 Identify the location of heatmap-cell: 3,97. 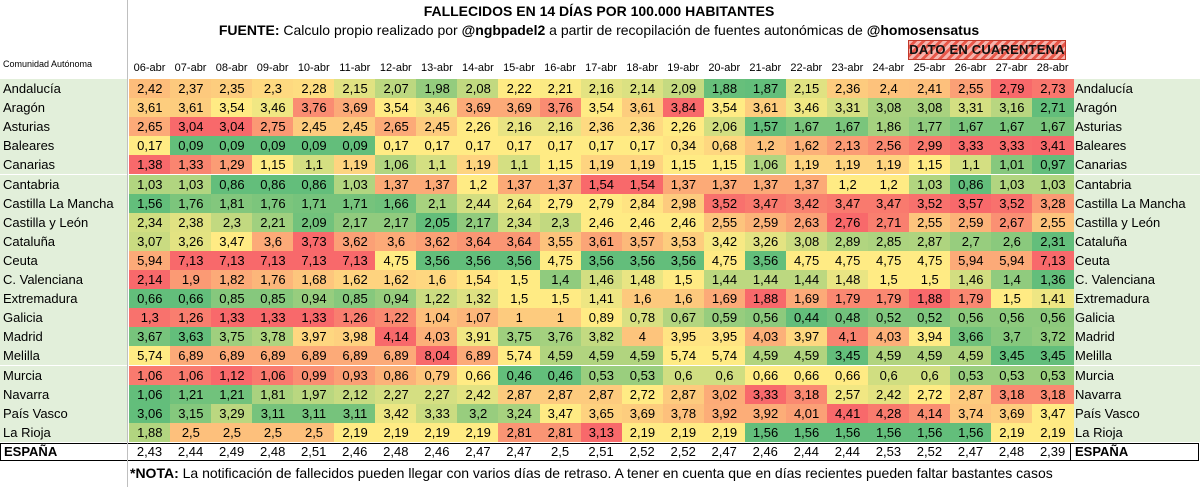
(806, 337).